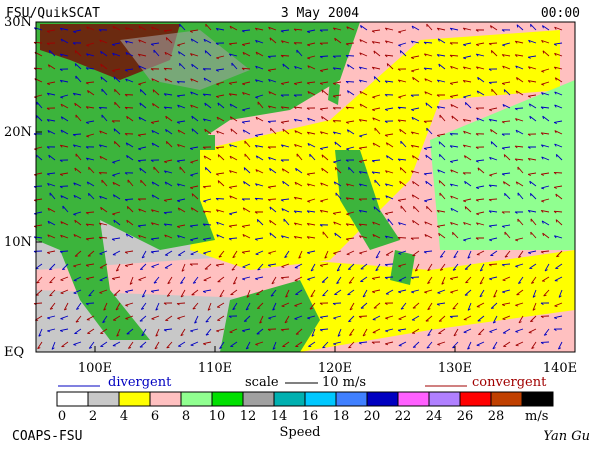  What do you see at coordinates (496, 416) in the screenshot?
I see `colorbar-tick-label: 28` at bounding box center [496, 416].